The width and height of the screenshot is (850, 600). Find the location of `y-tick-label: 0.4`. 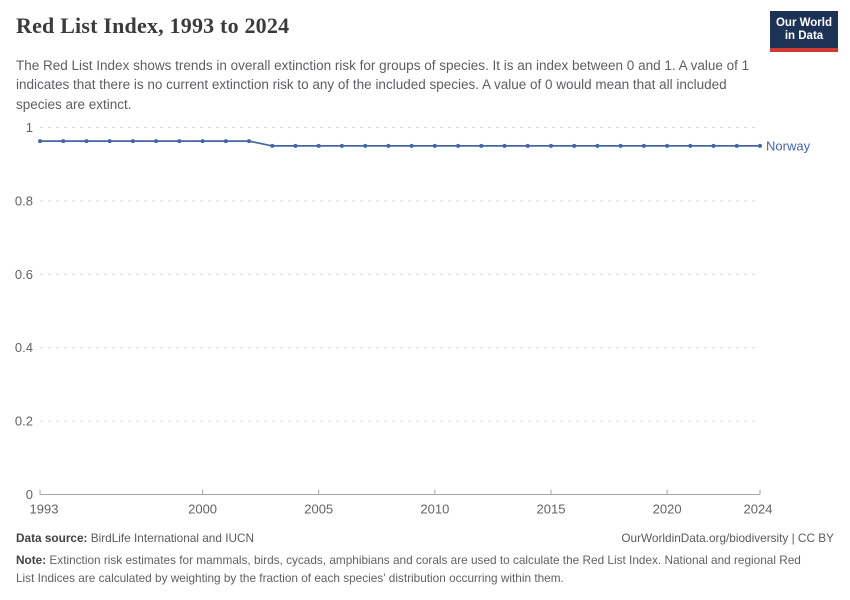

y-tick-label: 0.4 is located at coordinates (24, 347).